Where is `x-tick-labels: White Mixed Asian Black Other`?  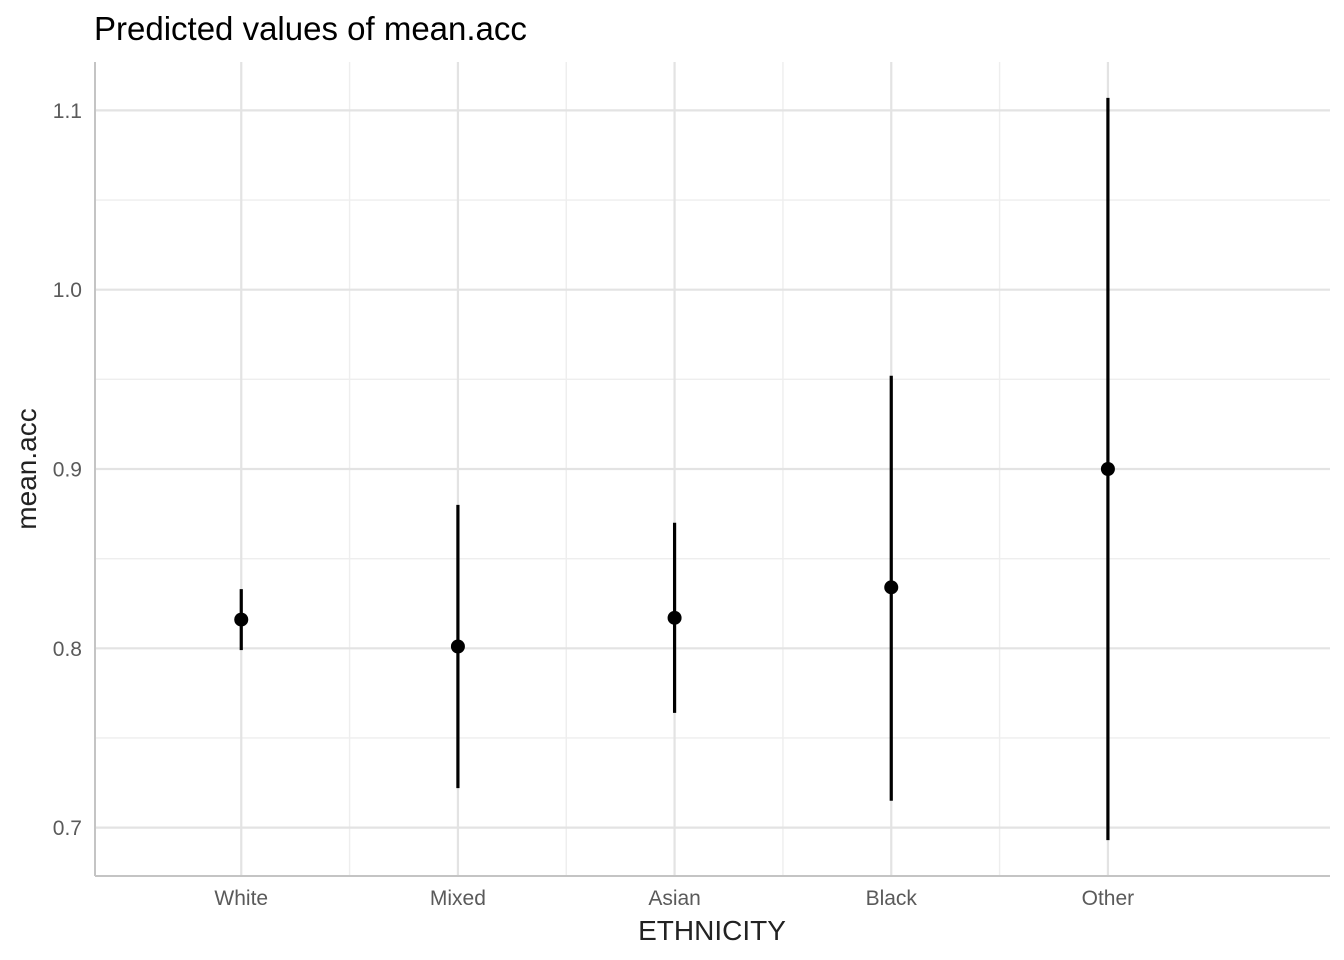
x-tick-labels: White Mixed Asian Black Other is located at coordinates (674, 898).